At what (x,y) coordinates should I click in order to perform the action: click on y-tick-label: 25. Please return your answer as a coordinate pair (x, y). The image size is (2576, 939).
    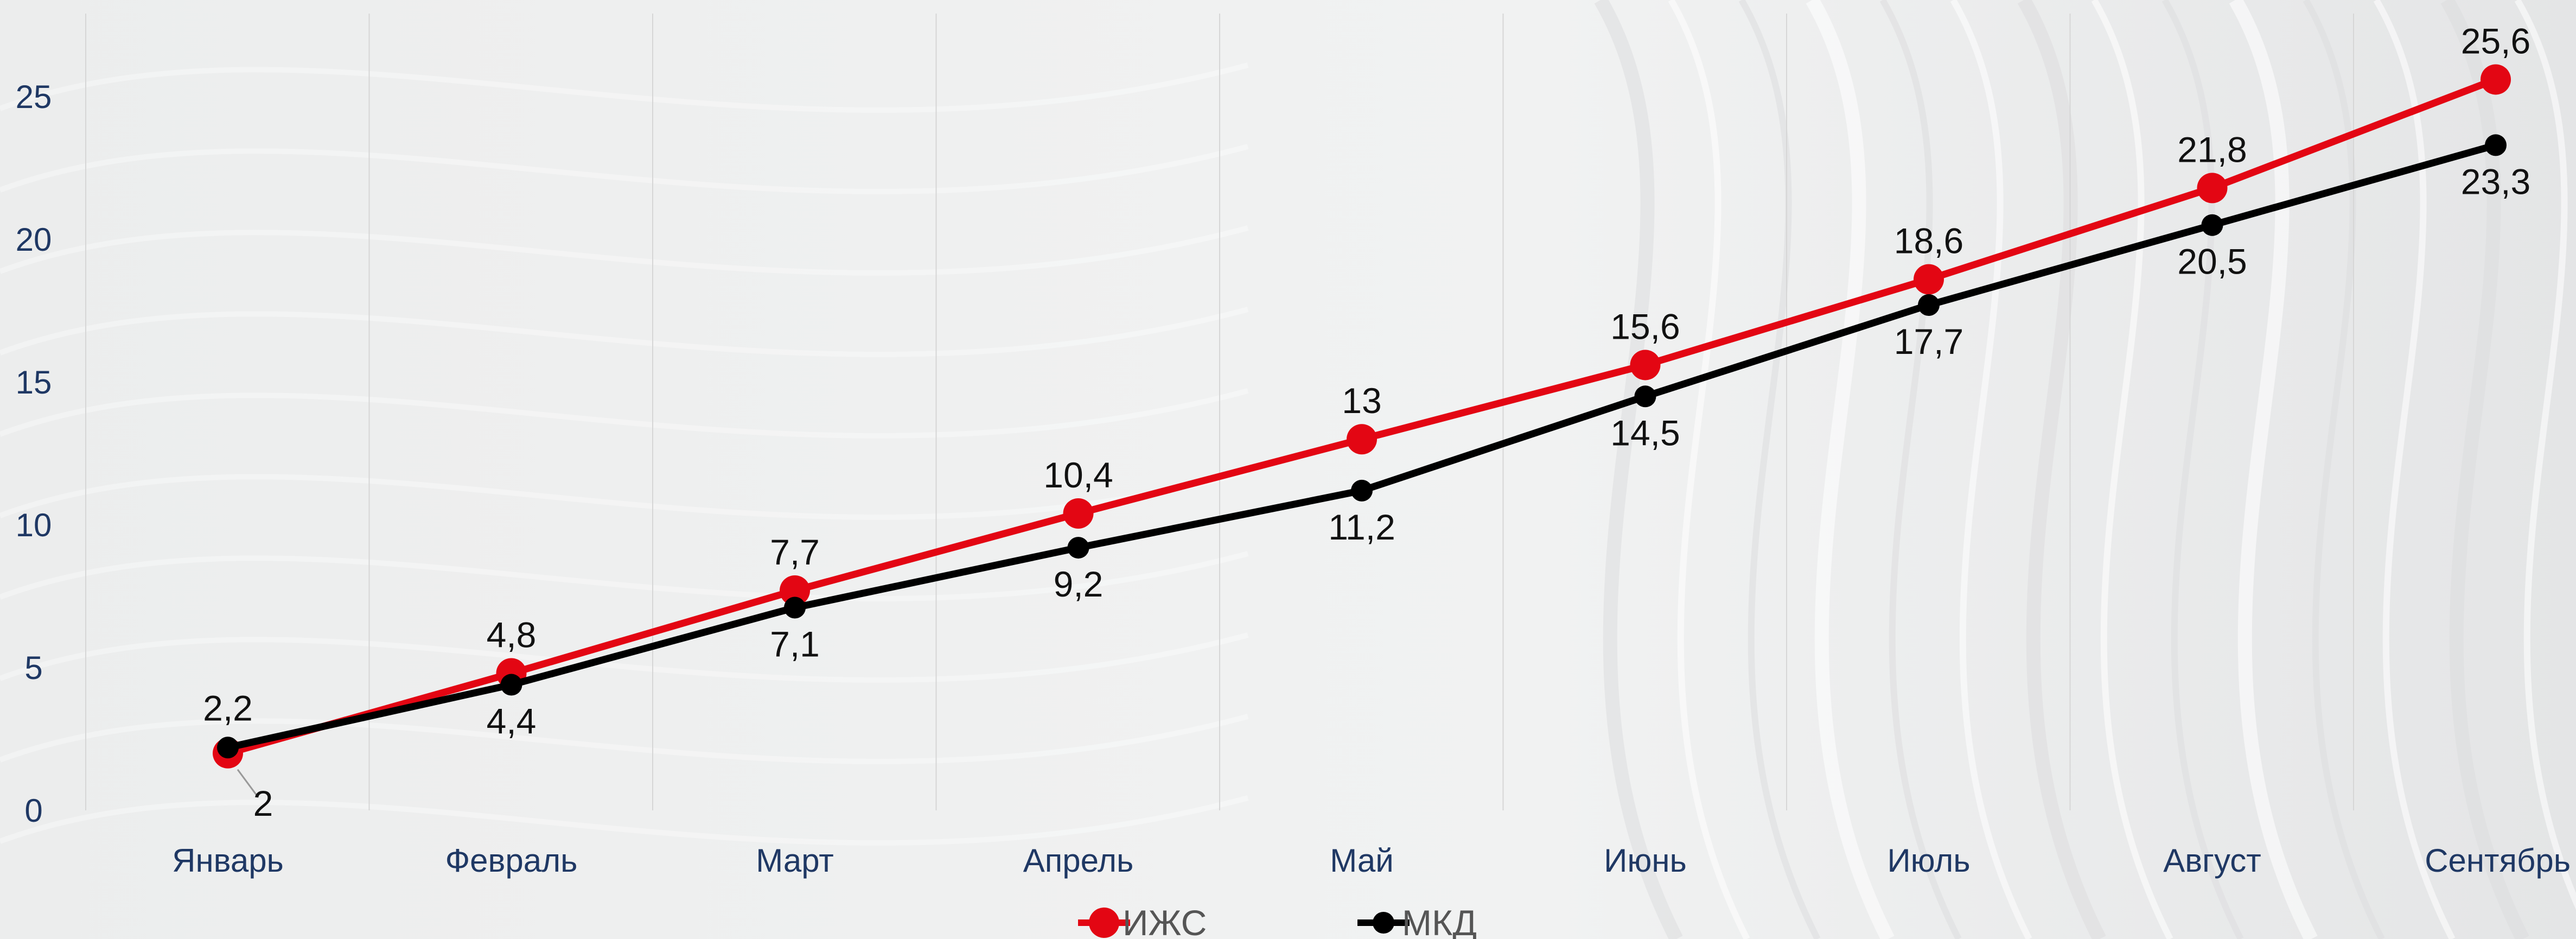
    Looking at the image, I should click on (34, 97).